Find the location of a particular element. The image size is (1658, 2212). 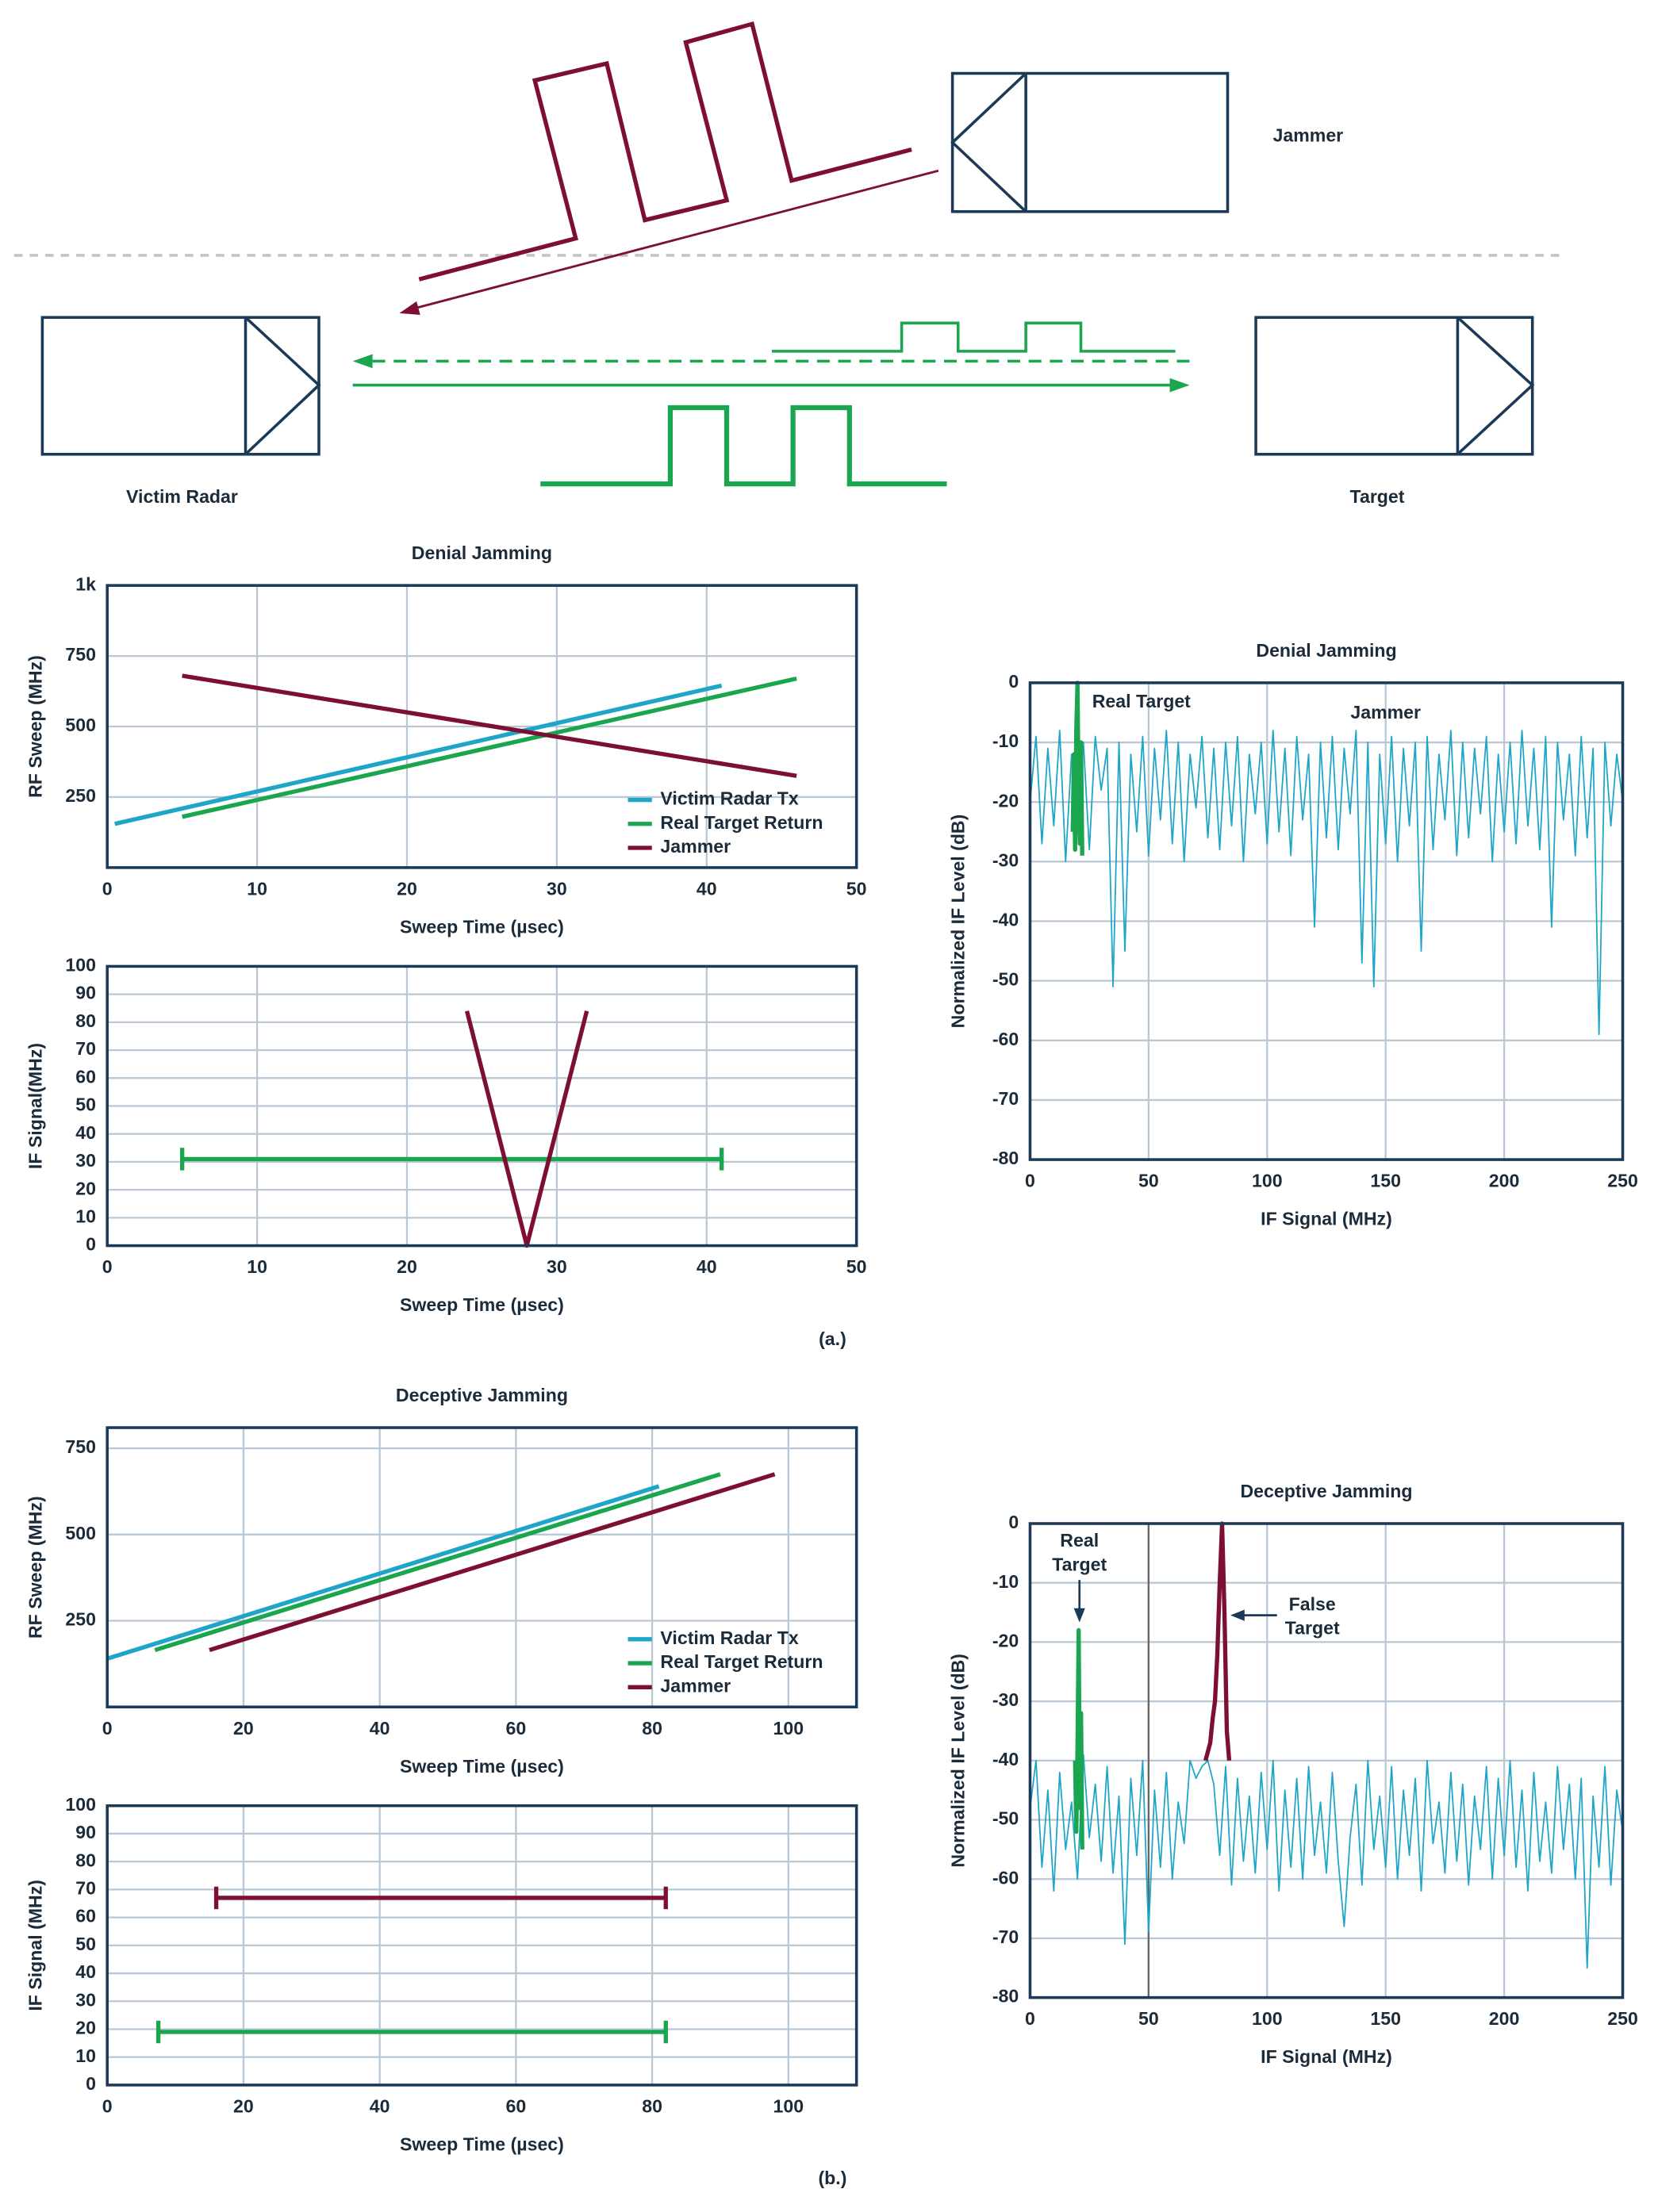

panel-label: (b.) is located at coordinates (832, 2178).